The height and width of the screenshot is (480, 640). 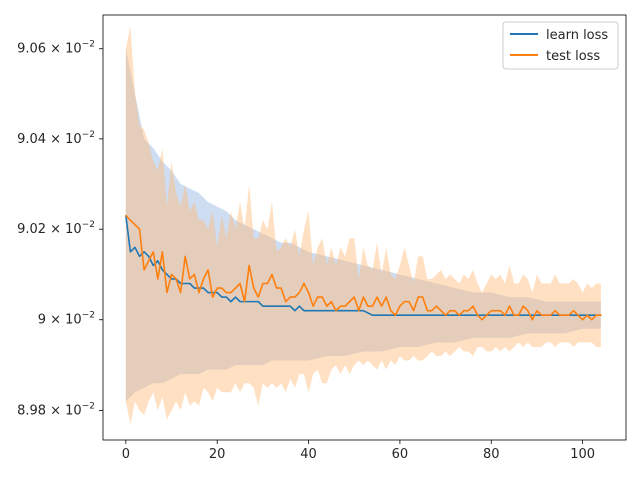 What do you see at coordinates (56, 228) in the screenshot?
I see `y-tick-label: 9.02 × 10⁻²` at bounding box center [56, 228].